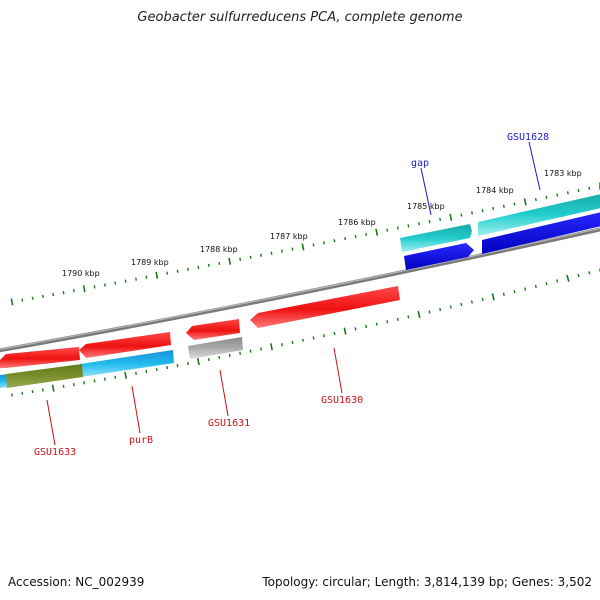 Image resolution: width=600 pixels, height=600 pixels. Describe the element at coordinates (426, 191) in the screenshot. I see `leader-gap` at that location.